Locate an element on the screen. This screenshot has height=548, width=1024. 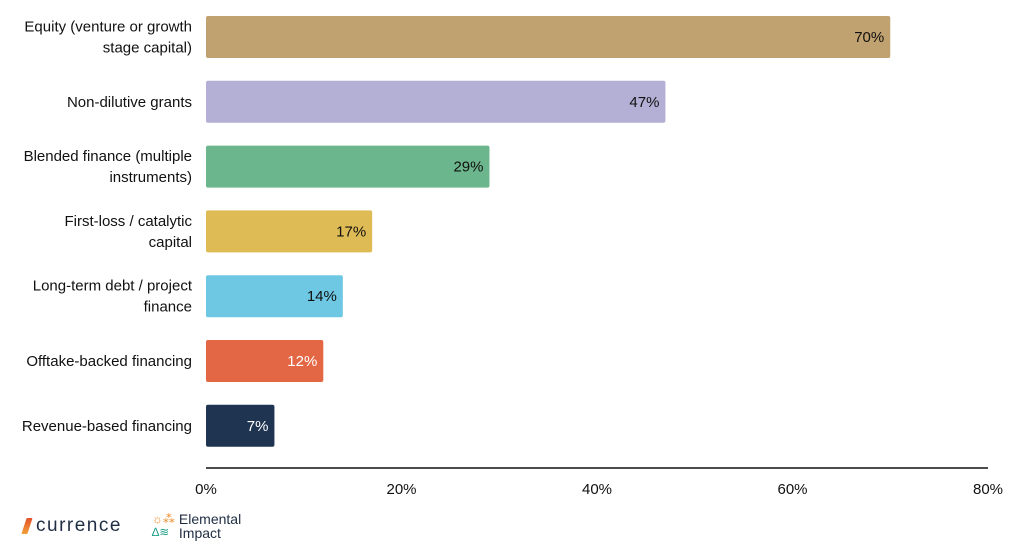
footer-logos: currence ☼⁂ ∆≋ Elemental Impact is located at coordinates (131, 526).